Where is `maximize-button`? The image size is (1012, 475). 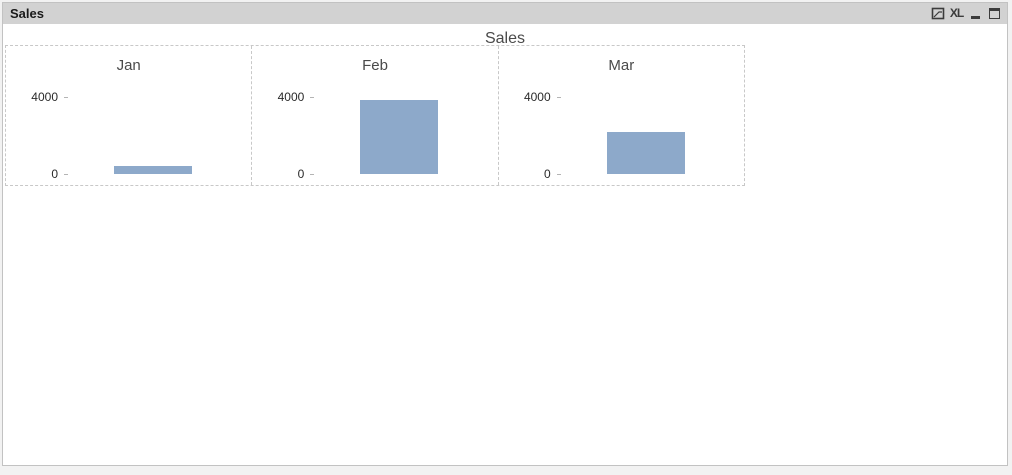 maximize-button is located at coordinates (994, 13).